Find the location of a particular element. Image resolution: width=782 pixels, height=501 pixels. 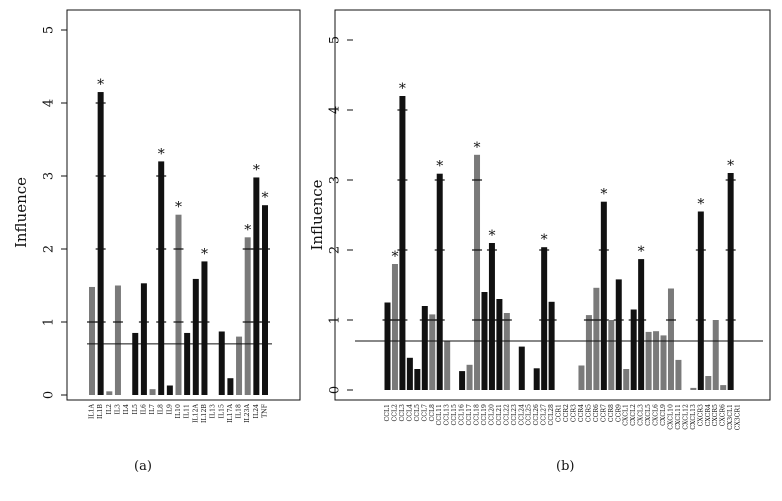

x-tick-label: IL12B is located at coordinates (204, 413).